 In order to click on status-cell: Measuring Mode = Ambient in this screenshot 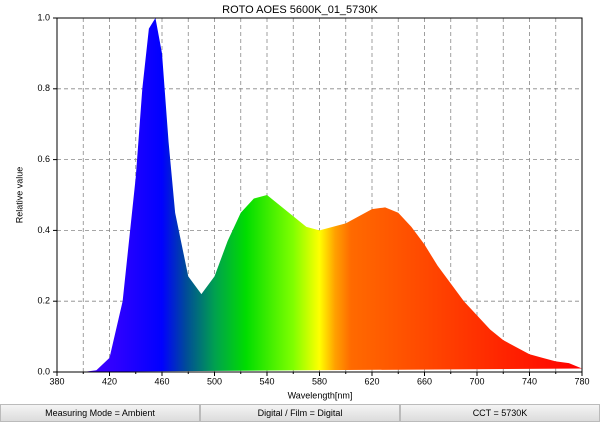, I will do `click(100, 413)`.